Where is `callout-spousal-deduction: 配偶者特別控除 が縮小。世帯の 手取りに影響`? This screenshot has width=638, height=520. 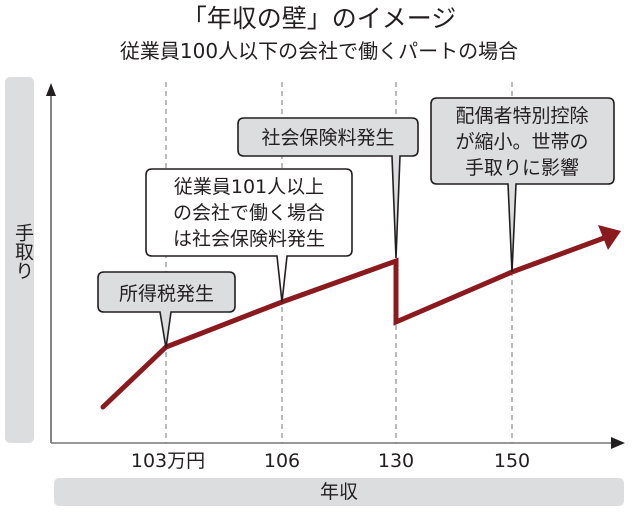
callout-spousal-deduction: 配偶者特別控除 が縮小。世帯の 手取りに影響 is located at coordinates (522, 185).